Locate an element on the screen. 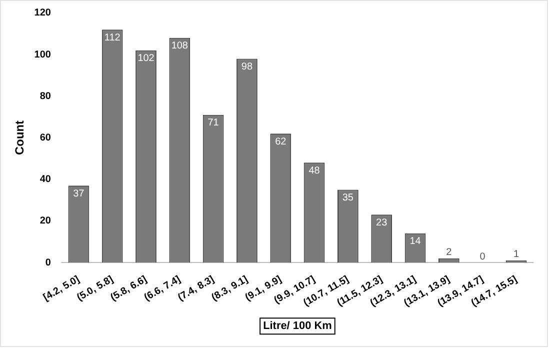 The height and width of the screenshot is (349, 550). y-tick-label: 100 is located at coordinates (43, 54).